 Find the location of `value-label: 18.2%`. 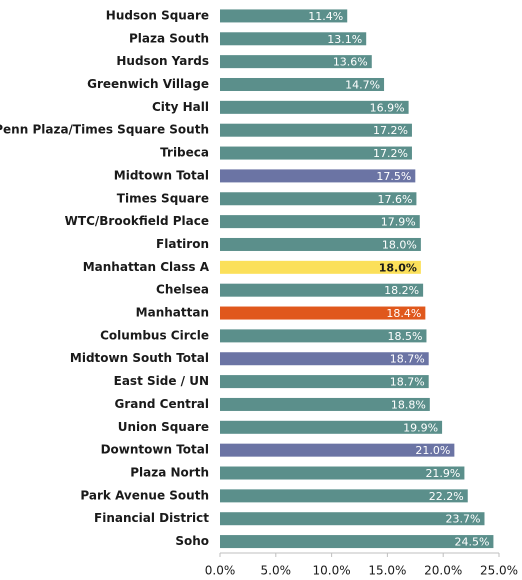

value-label: 18.2% is located at coordinates (401, 290).